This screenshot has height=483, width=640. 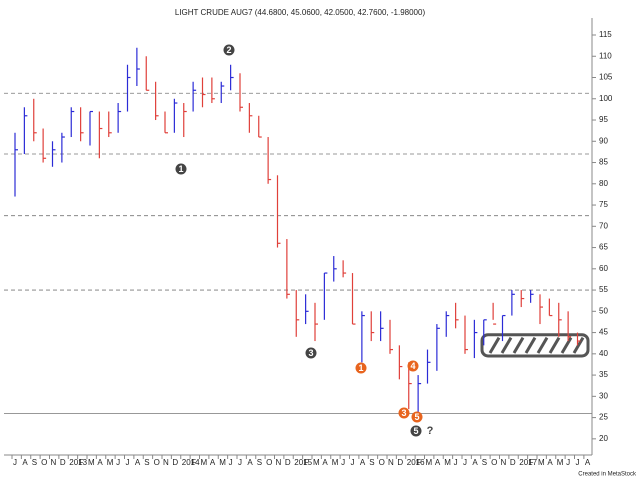 I want to click on annotation-label: 1, so click(x=360, y=368).